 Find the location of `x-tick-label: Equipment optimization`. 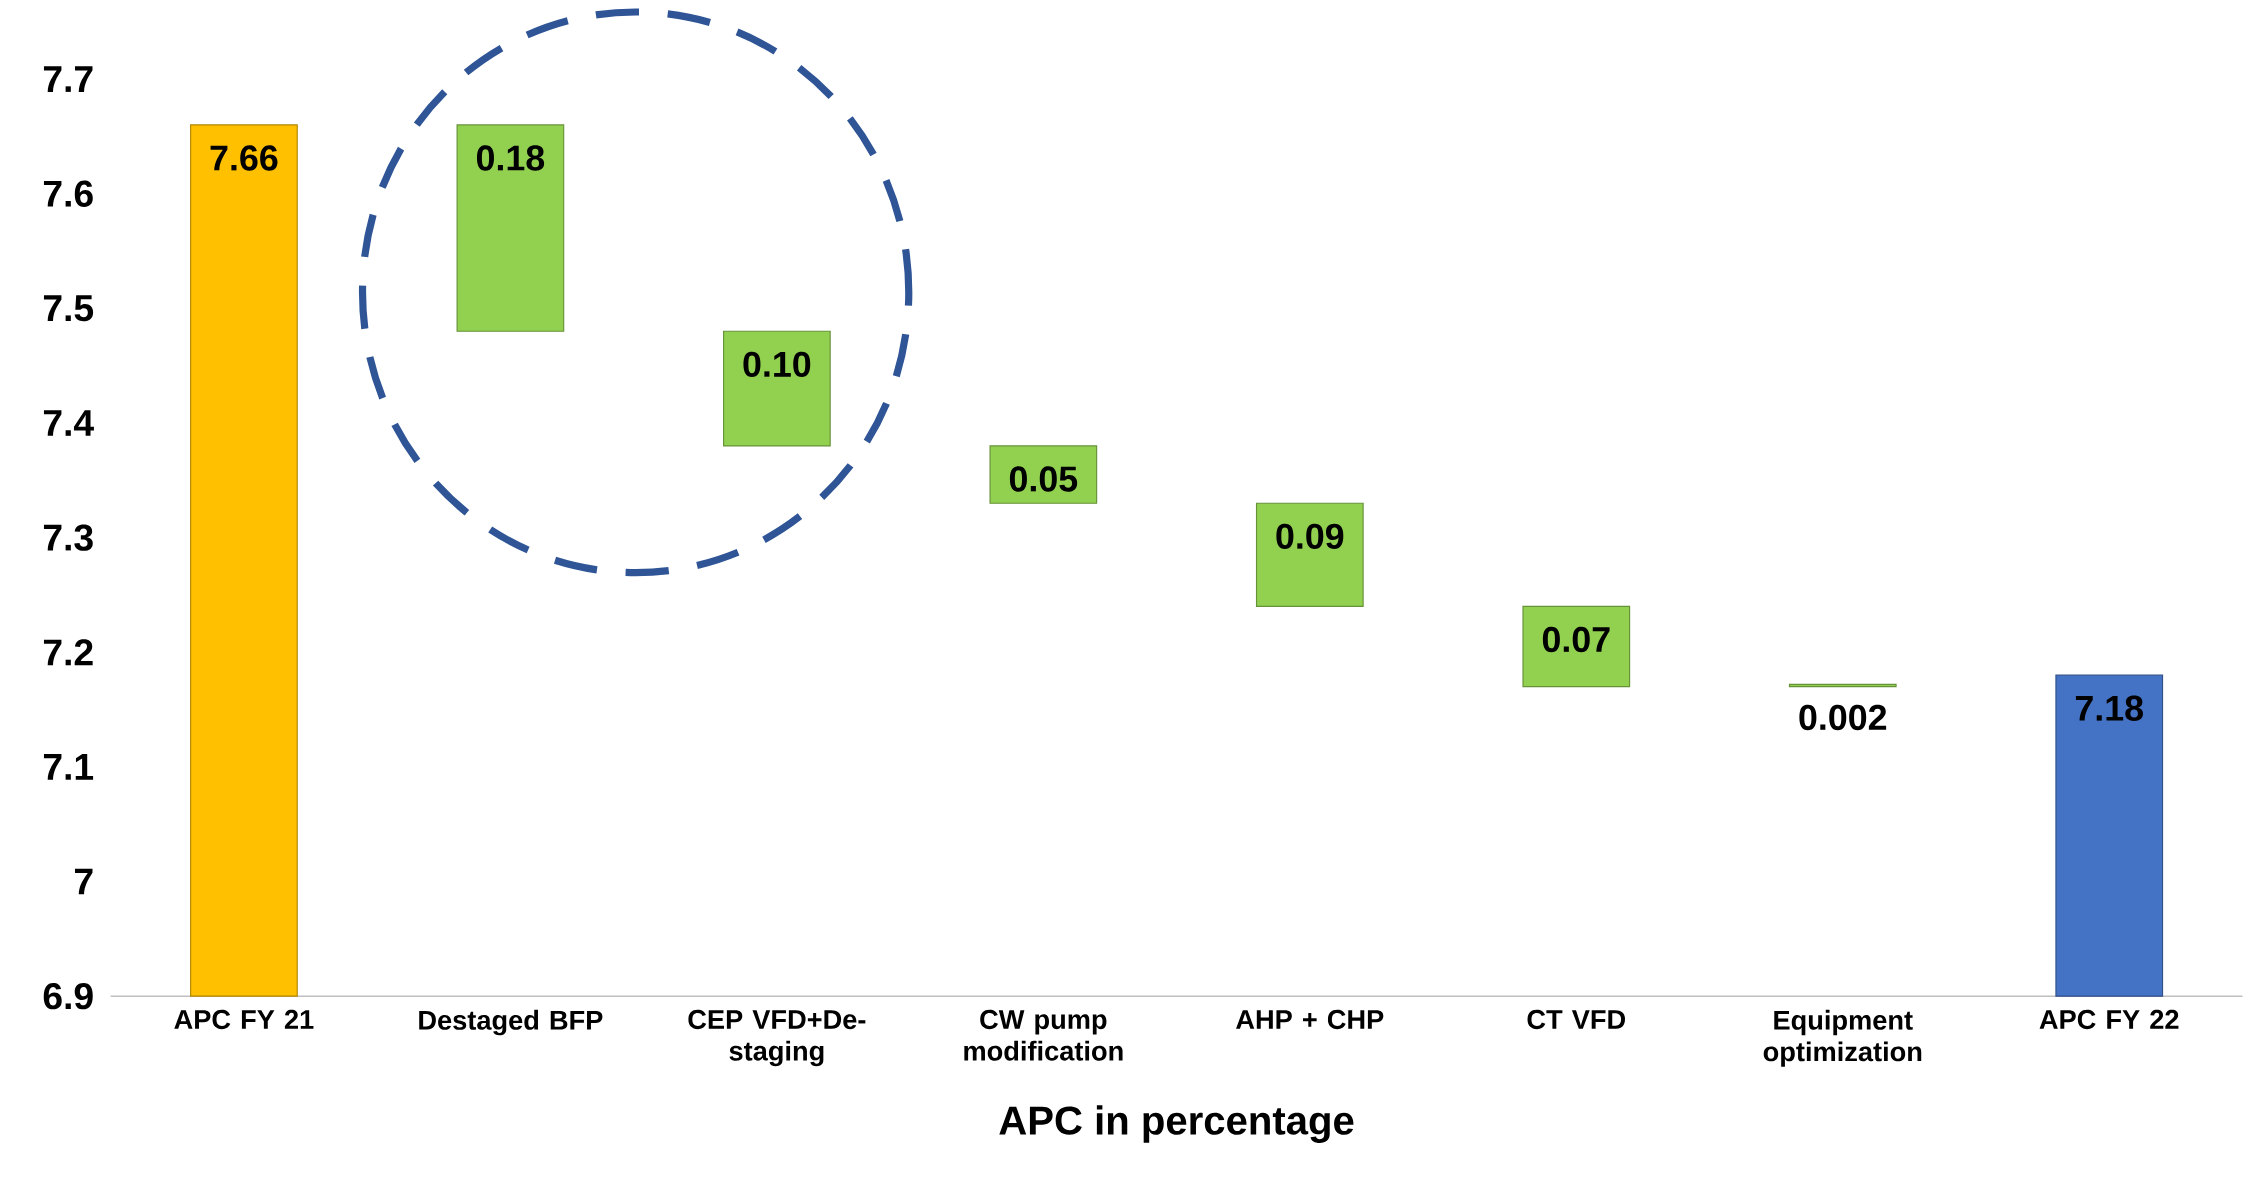

x-tick-label: Equipment optimization is located at coordinates (1842, 1038).